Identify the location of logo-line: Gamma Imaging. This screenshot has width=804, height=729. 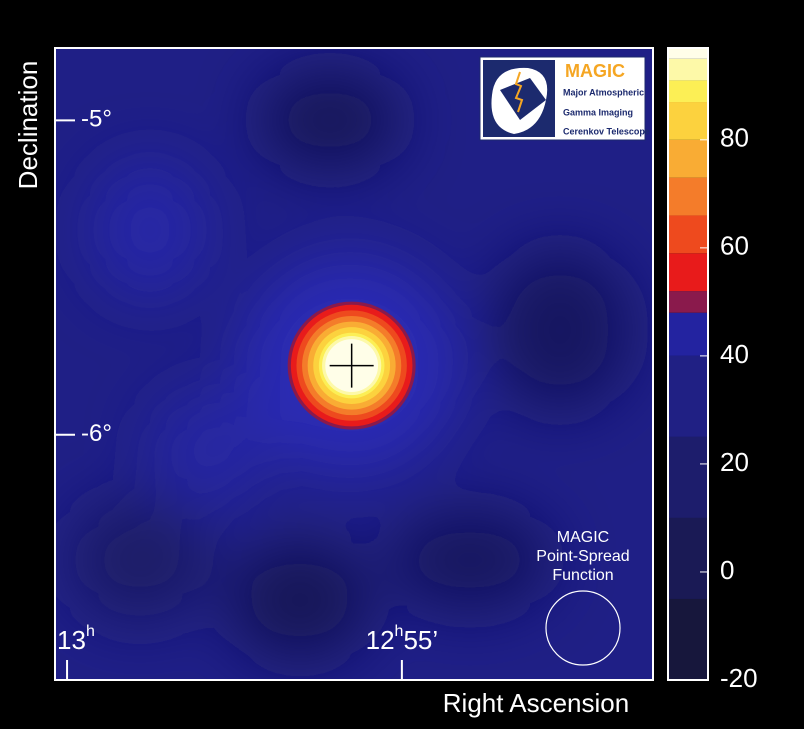
(598, 112).